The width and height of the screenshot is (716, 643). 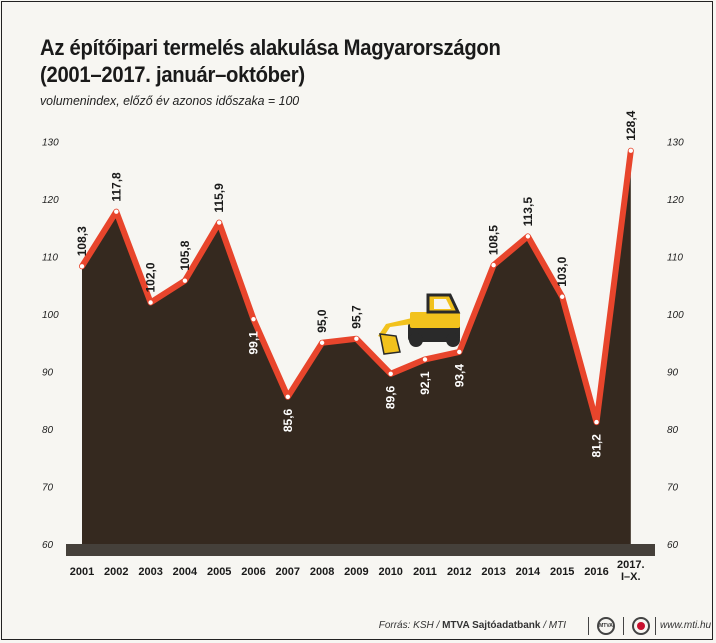 What do you see at coordinates (596, 572) in the screenshot?
I see `x-tick-label: 2016` at bounding box center [596, 572].